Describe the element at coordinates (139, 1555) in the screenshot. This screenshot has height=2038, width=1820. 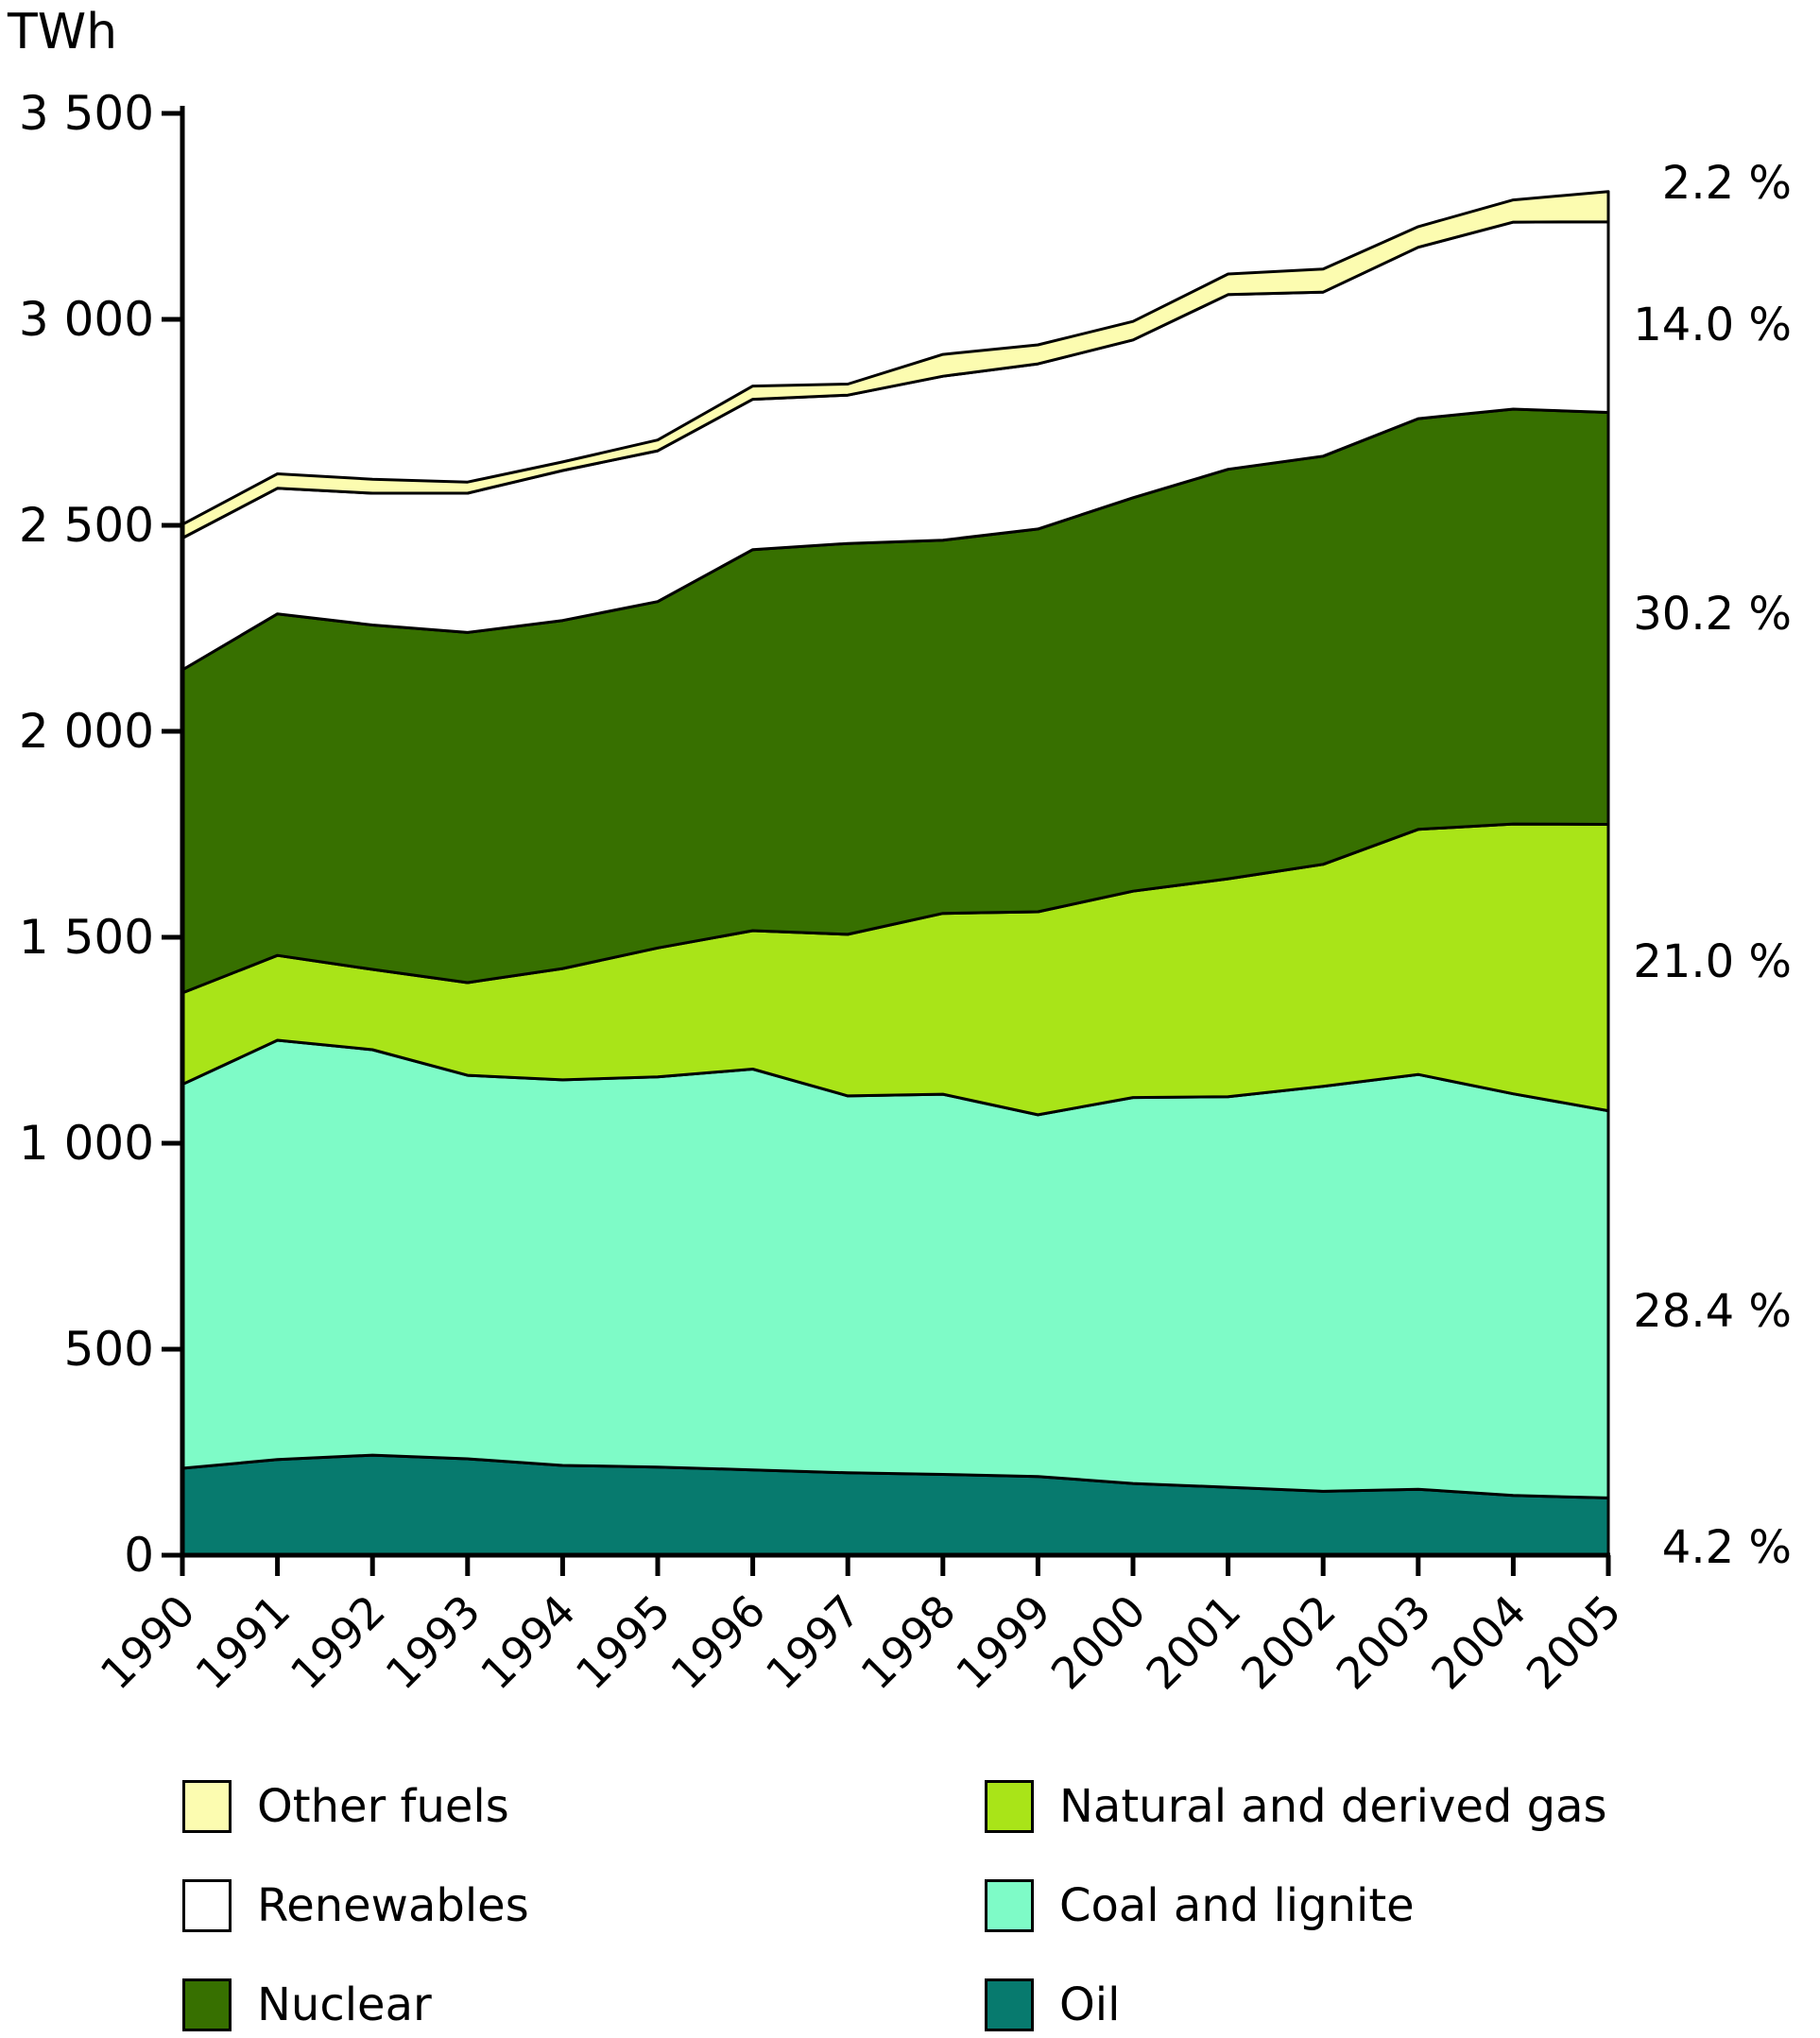
I see `y-tick-label: 0` at that location.